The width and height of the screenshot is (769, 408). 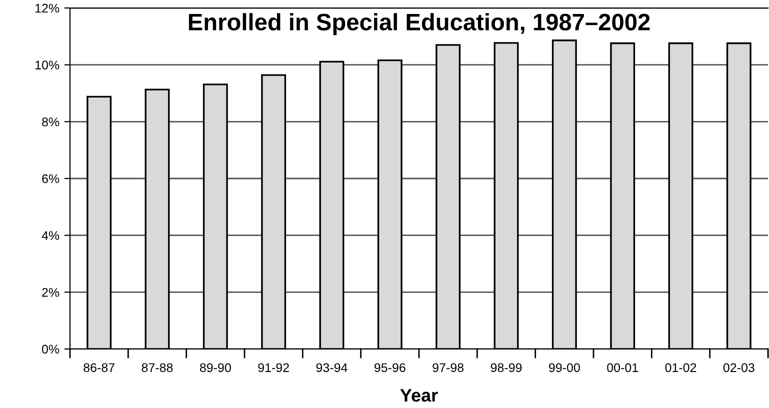 What do you see at coordinates (51, 349) in the screenshot?
I see `y-tick-label: 0%` at bounding box center [51, 349].